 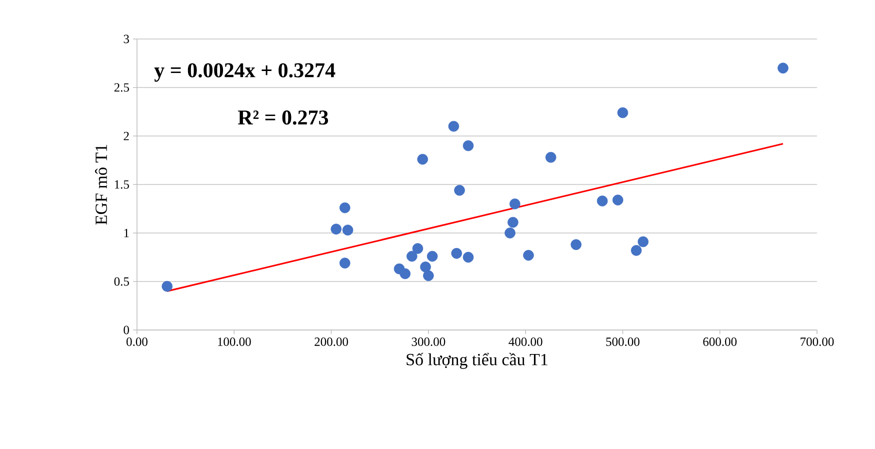 I want to click on y-tick-label: 0, so click(x=127, y=330).